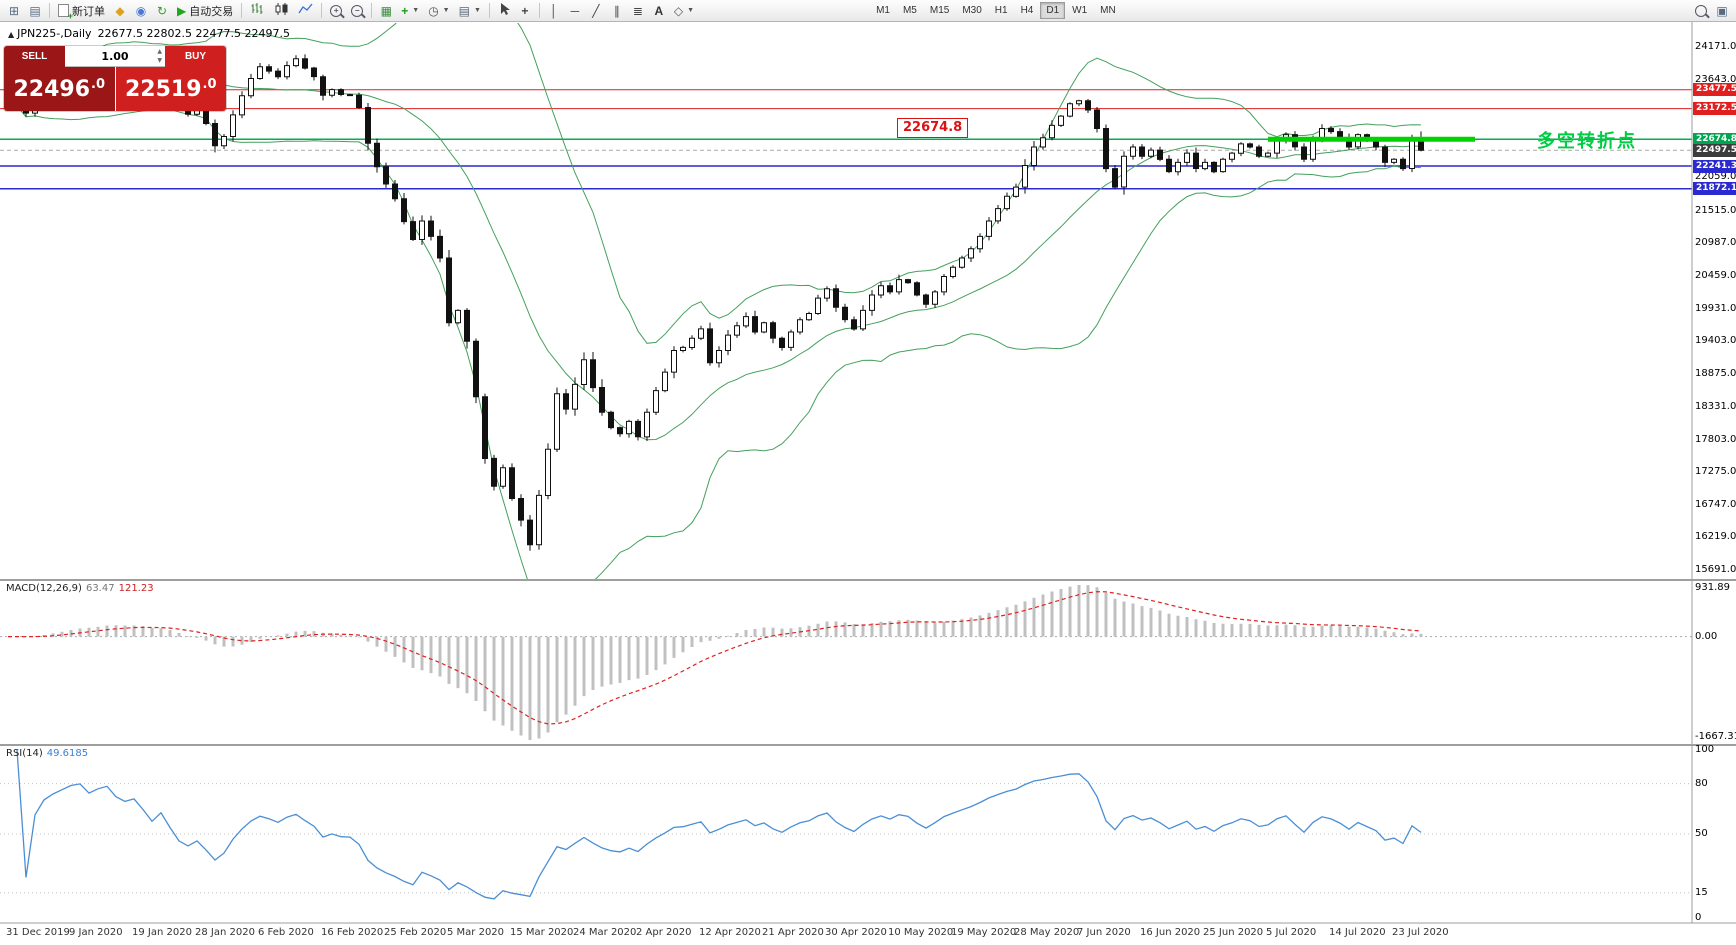  What do you see at coordinates (1714, 90) in the screenshot?
I see `price-badge: 23477.5` at bounding box center [1714, 90].